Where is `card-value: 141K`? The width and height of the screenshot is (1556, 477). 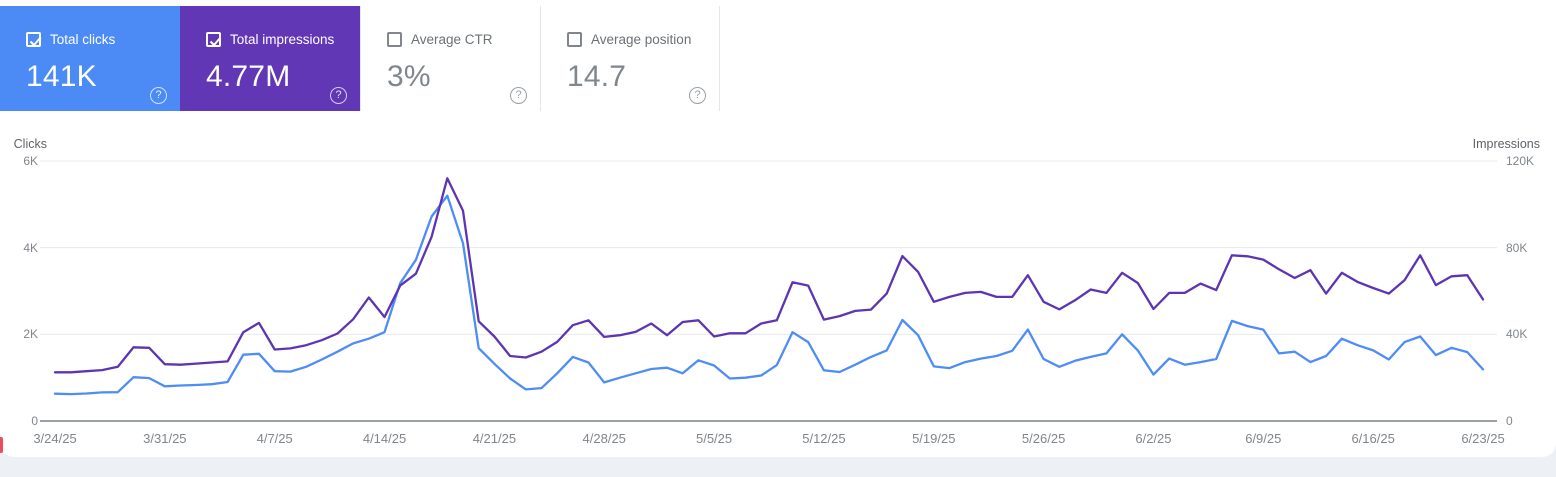 card-value: 141K is located at coordinates (61, 76).